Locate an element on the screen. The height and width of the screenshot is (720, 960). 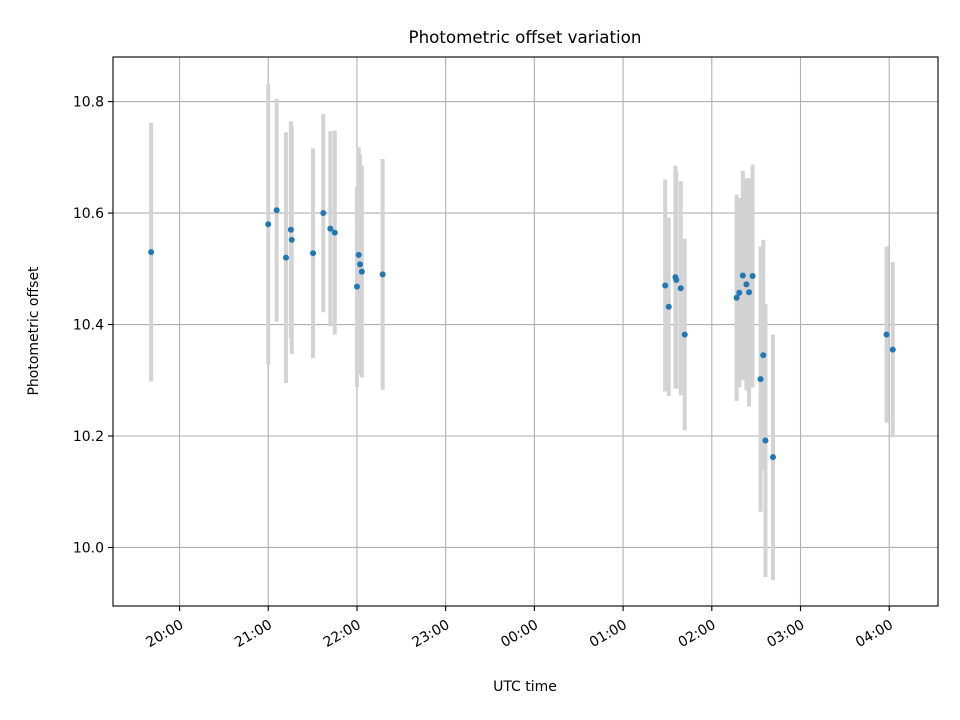
chart-title: Photometric offset variation is located at coordinates (525, 37).